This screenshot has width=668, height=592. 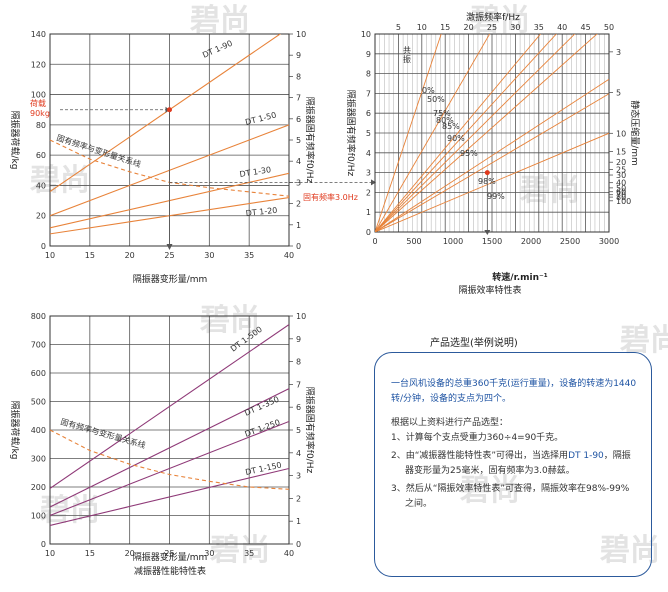 I want to click on chart-2-ylabel: 隔振器固有频率f0/Hz, so click(x=351, y=133).